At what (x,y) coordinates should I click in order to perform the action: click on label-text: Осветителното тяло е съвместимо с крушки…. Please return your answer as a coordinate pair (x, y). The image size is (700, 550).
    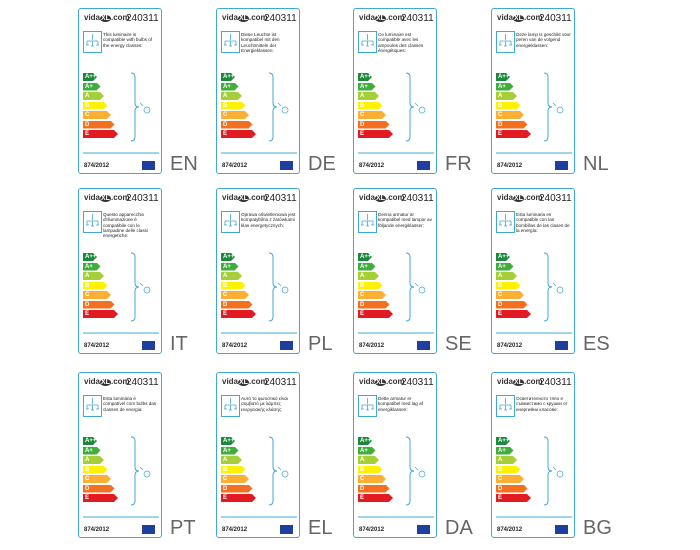
    Looking at the image, I should click on (542, 404).